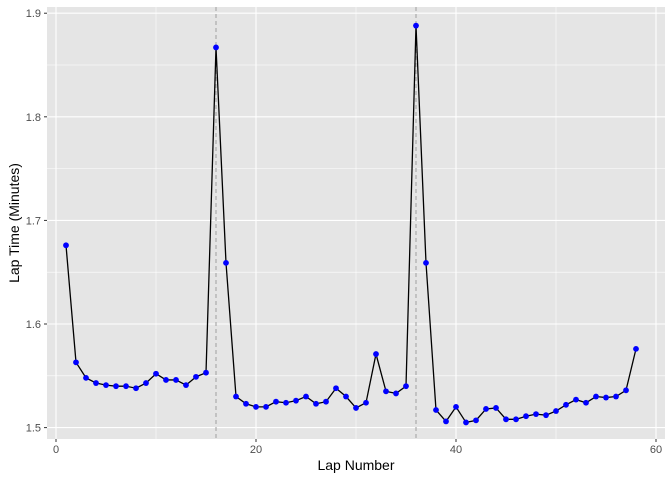  I want to click on x-tick-label: 40, so click(456, 450).